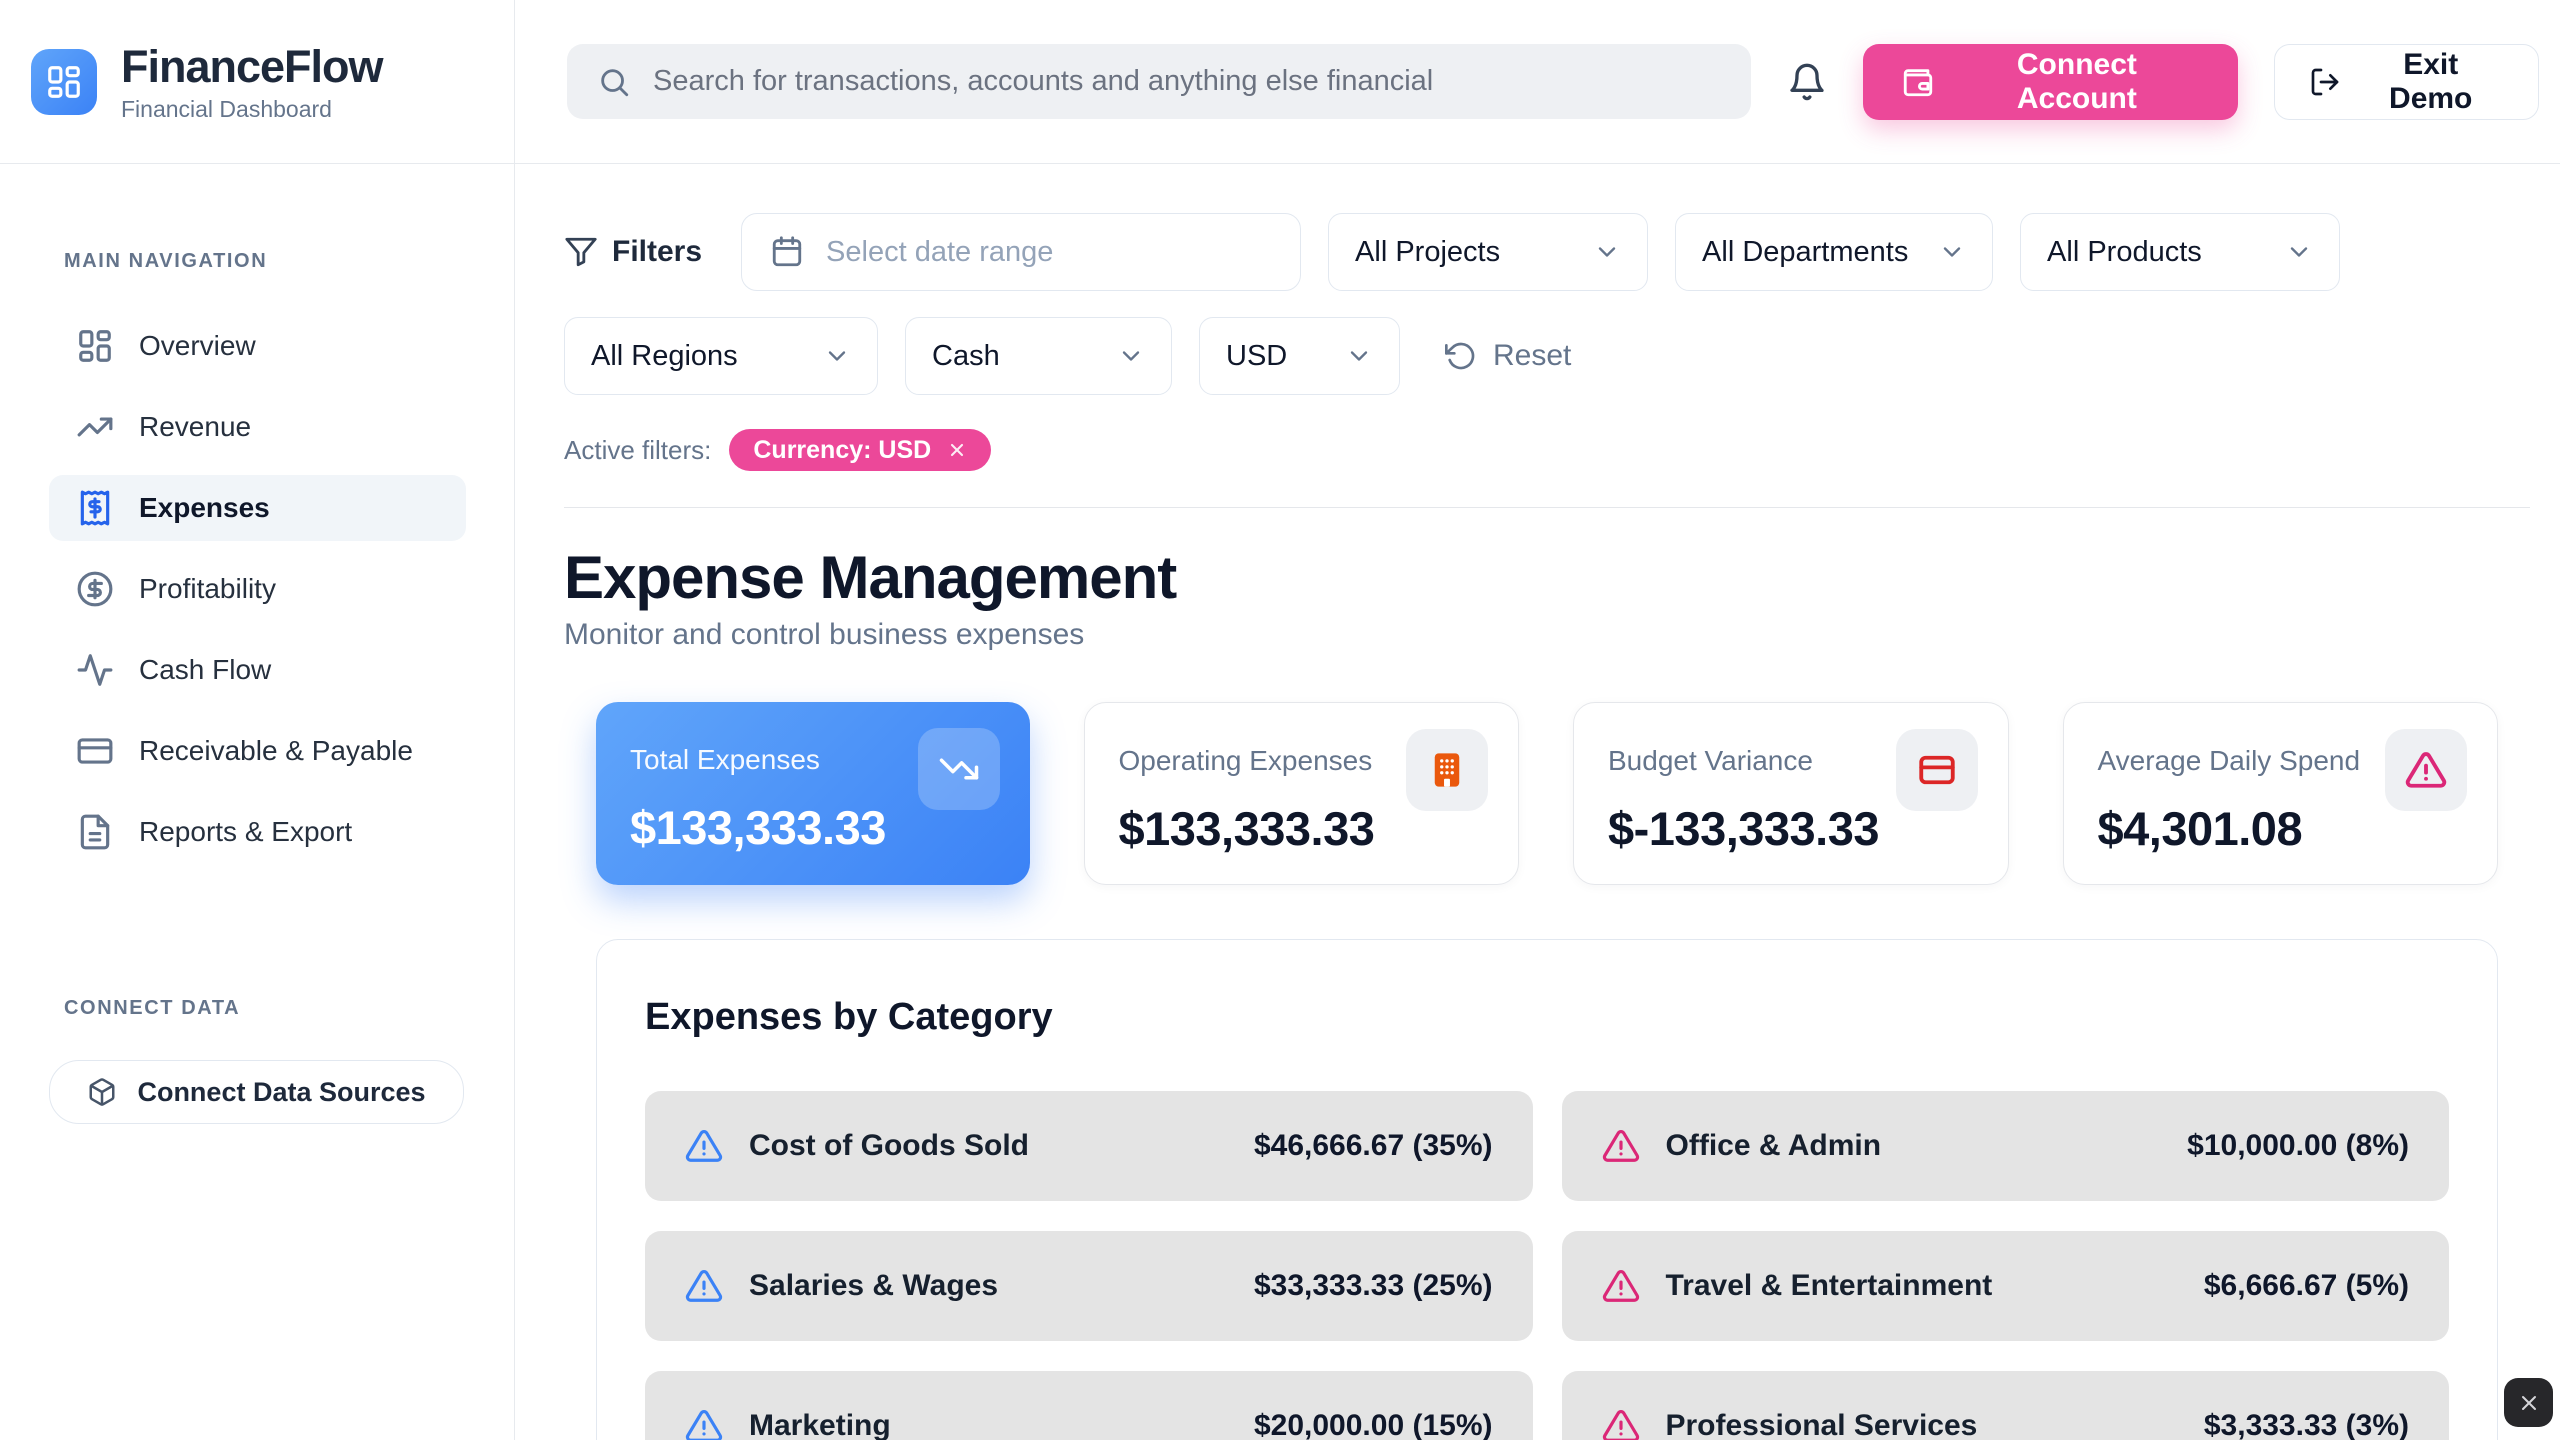 Image resolution: width=2560 pixels, height=1440 pixels. What do you see at coordinates (1918, 82) in the screenshot?
I see `wallet-icon` at bounding box center [1918, 82].